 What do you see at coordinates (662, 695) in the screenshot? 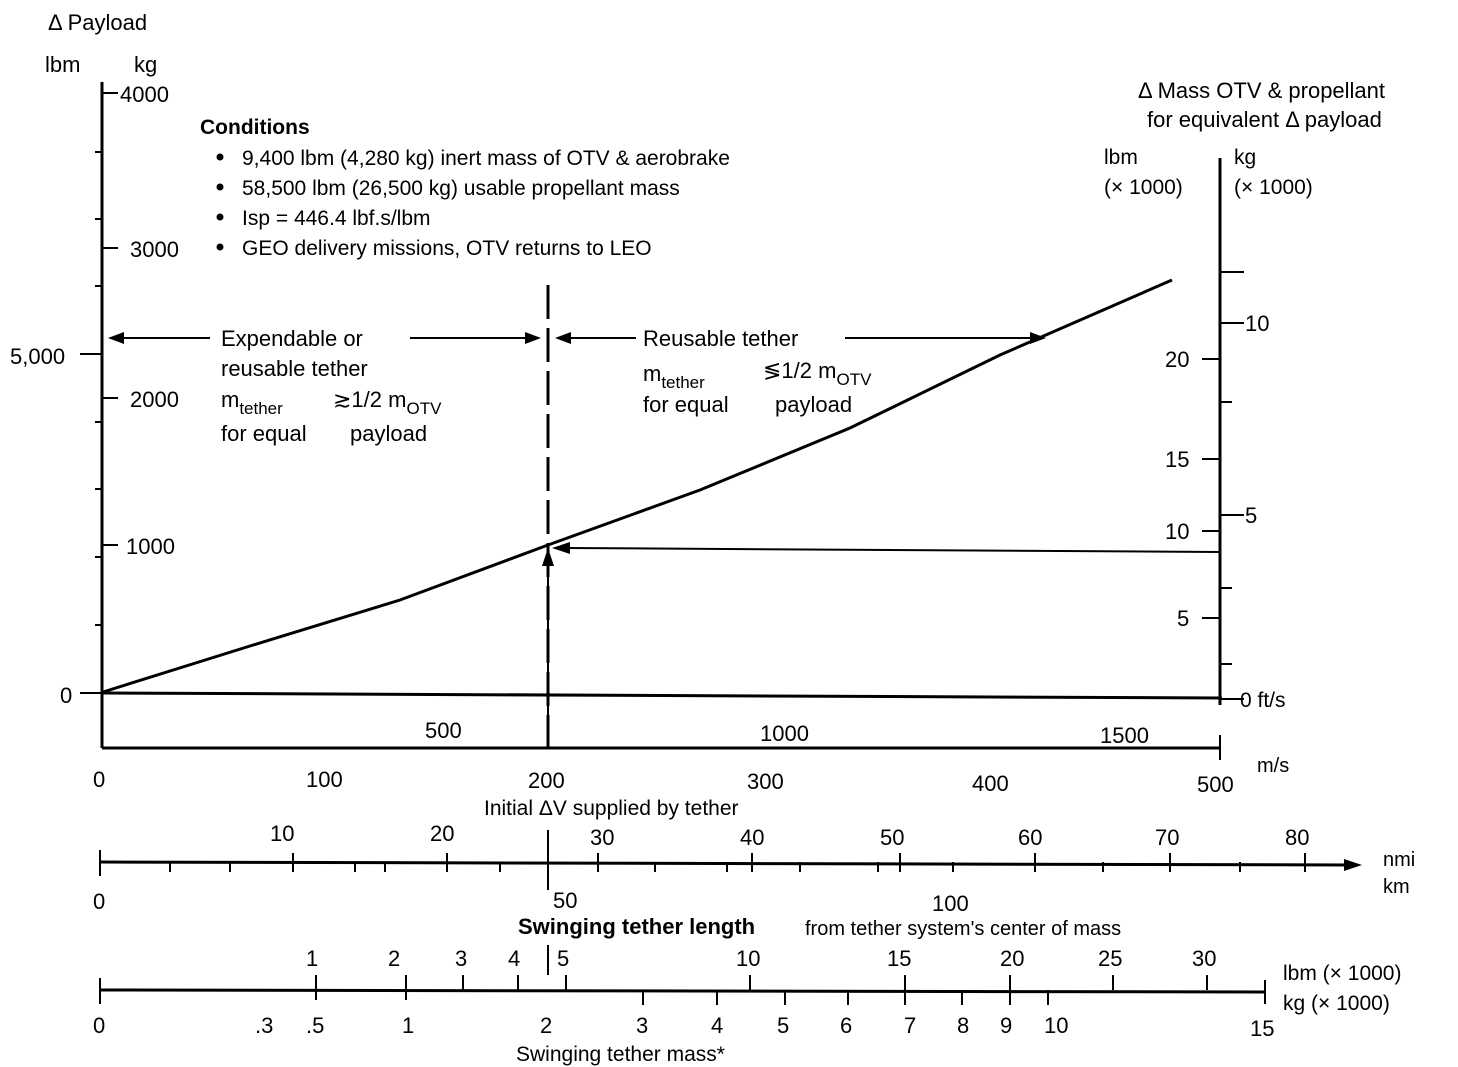
I see `fts-axis-line` at bounding box center [662, 695].